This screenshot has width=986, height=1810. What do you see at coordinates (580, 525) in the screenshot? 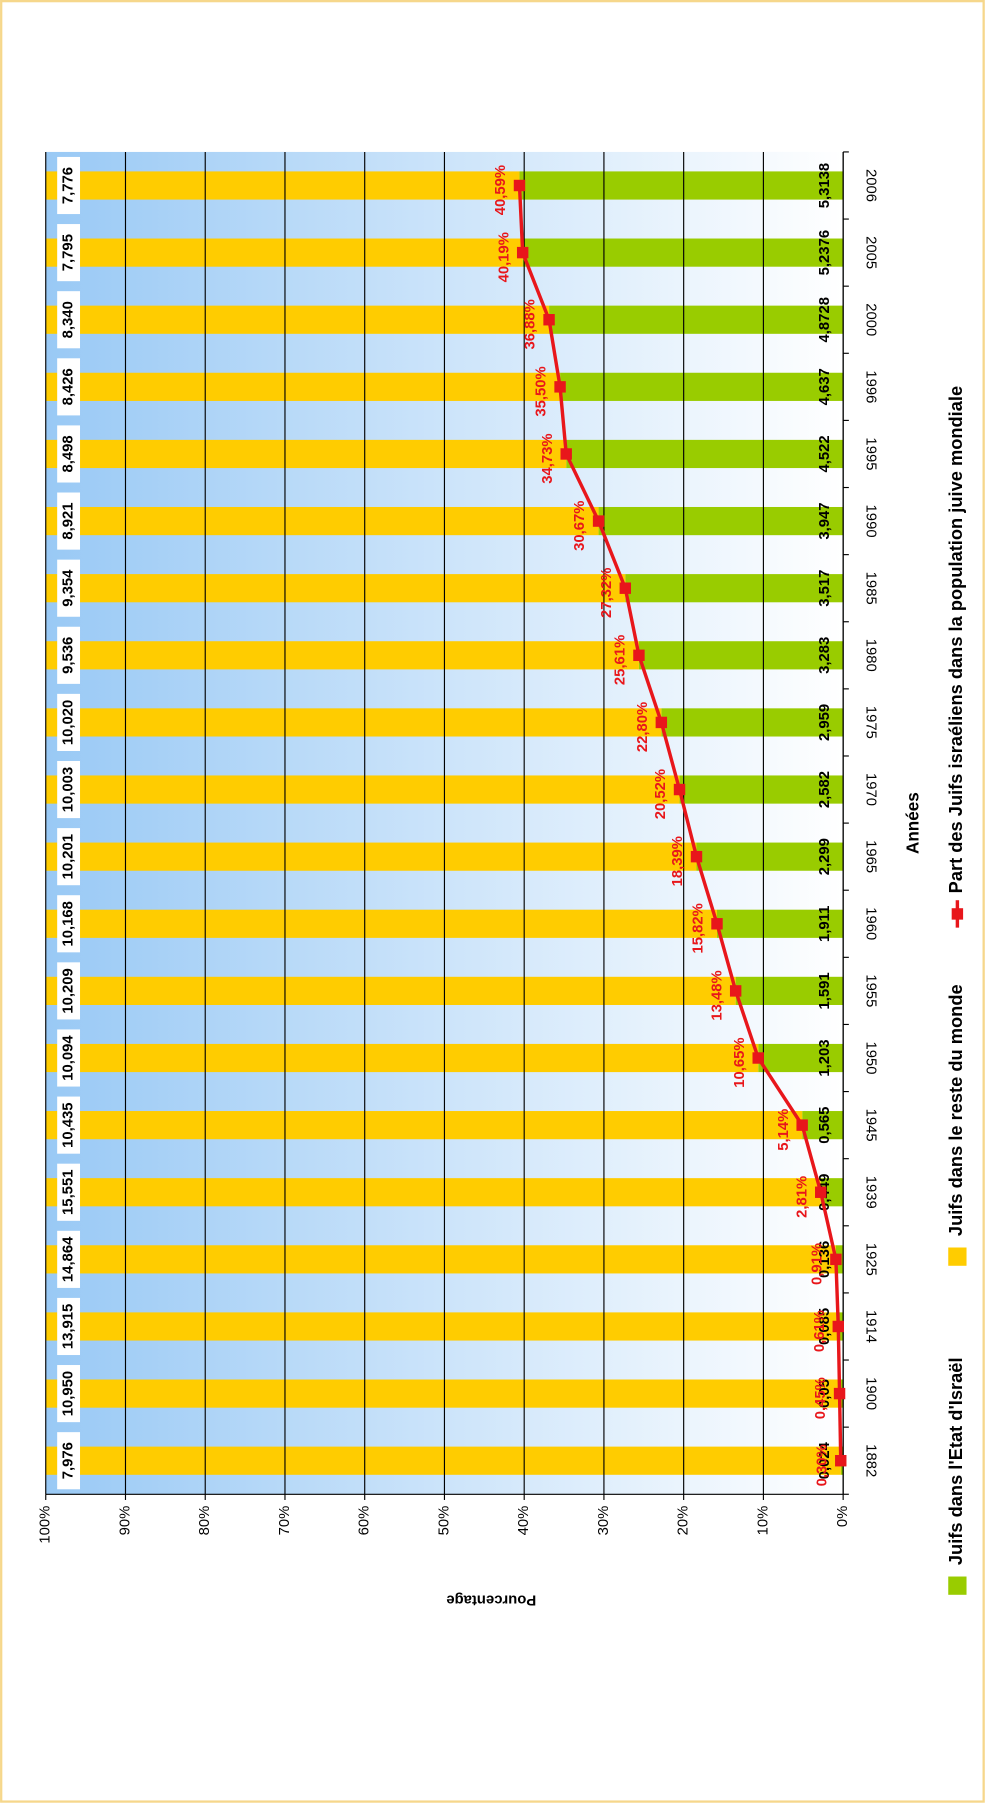
I see `data-label: 30,67%` at bounding box center [580, 525].